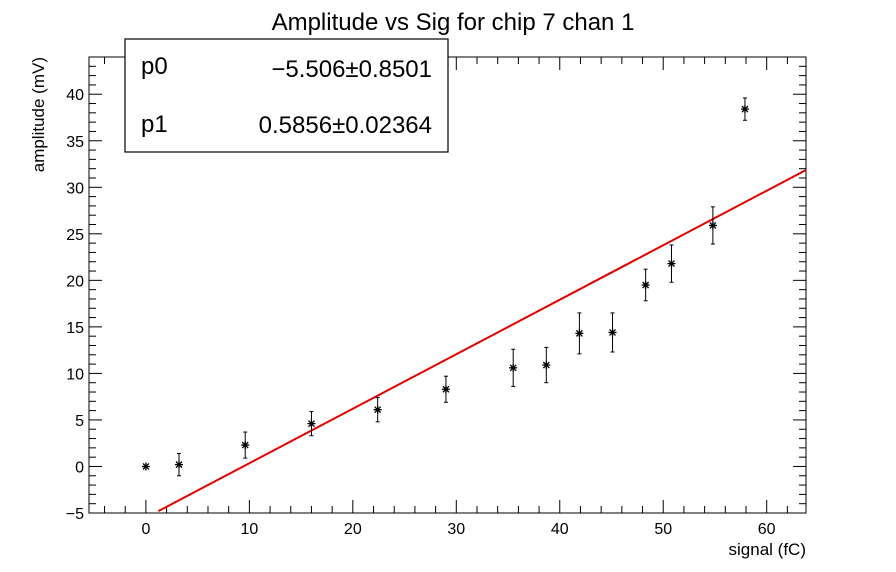 The width and height of the screenshot is (896, 572). What do you see at coordinates (75, 374) in the screenshot?
I see `y-tick-label: 10` at bounding box center [75, 374].